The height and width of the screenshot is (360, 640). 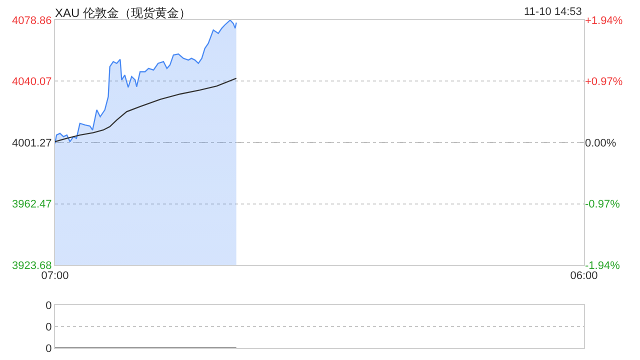 I want to click on text: 11-10 14:53, so click(x=553, y=12).